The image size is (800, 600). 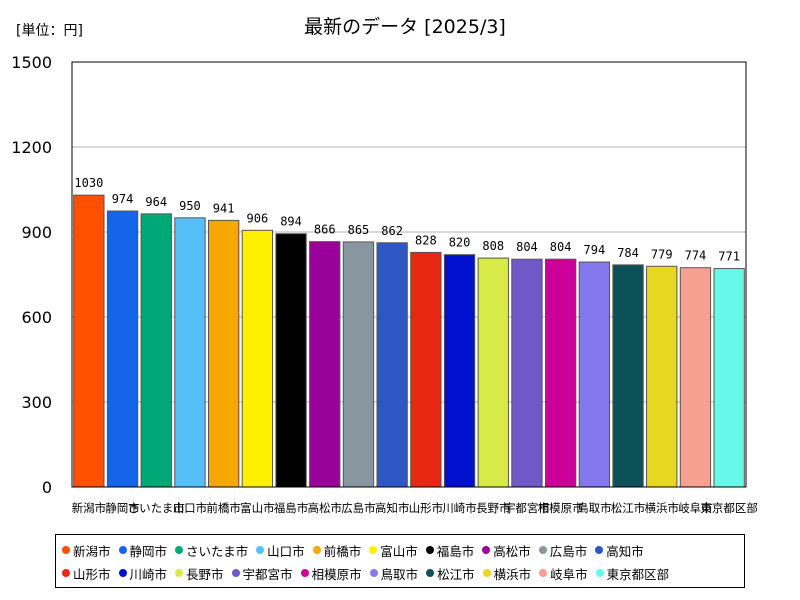 I want to click on x-tick-label: 東京都区部, so click(x=729, y=508).